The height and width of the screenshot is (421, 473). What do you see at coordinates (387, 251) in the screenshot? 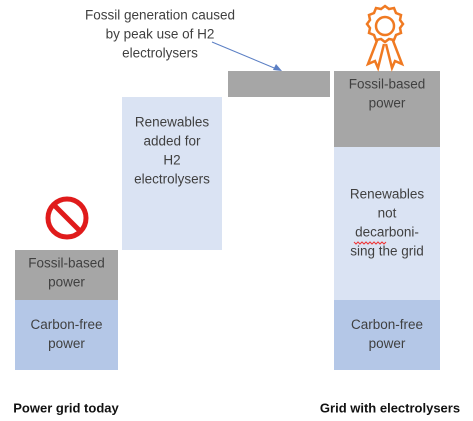
I see `block-text: sing the grid` at bounding box center [387, 251].